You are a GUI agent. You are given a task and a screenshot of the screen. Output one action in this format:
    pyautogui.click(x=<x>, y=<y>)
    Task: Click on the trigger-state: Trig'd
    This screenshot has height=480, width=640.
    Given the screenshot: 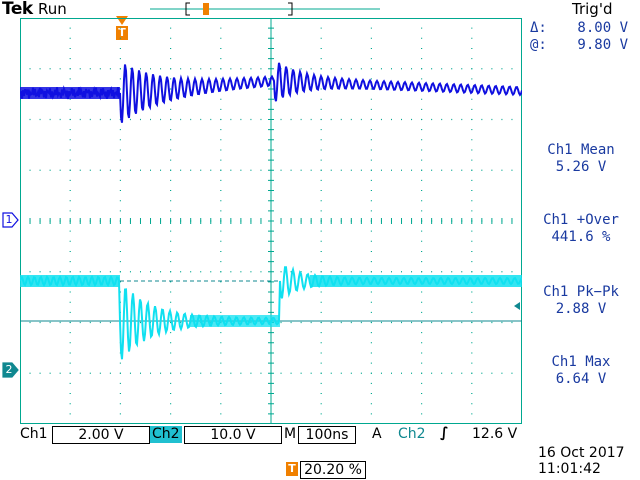 What is the action you would take?
    pyautogui.click(x=592, y=9)
    